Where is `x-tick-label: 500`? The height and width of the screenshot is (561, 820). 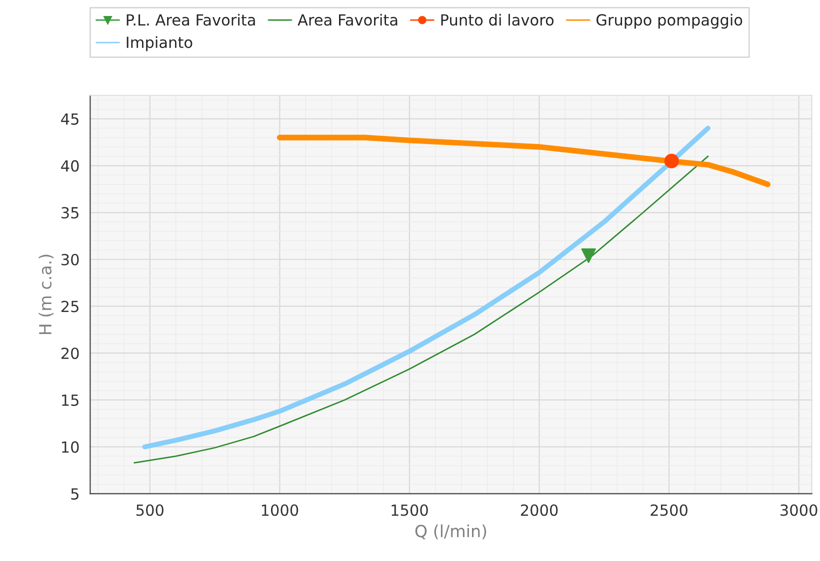 x-tick-label: 500 is located at coordinates (150, 510).